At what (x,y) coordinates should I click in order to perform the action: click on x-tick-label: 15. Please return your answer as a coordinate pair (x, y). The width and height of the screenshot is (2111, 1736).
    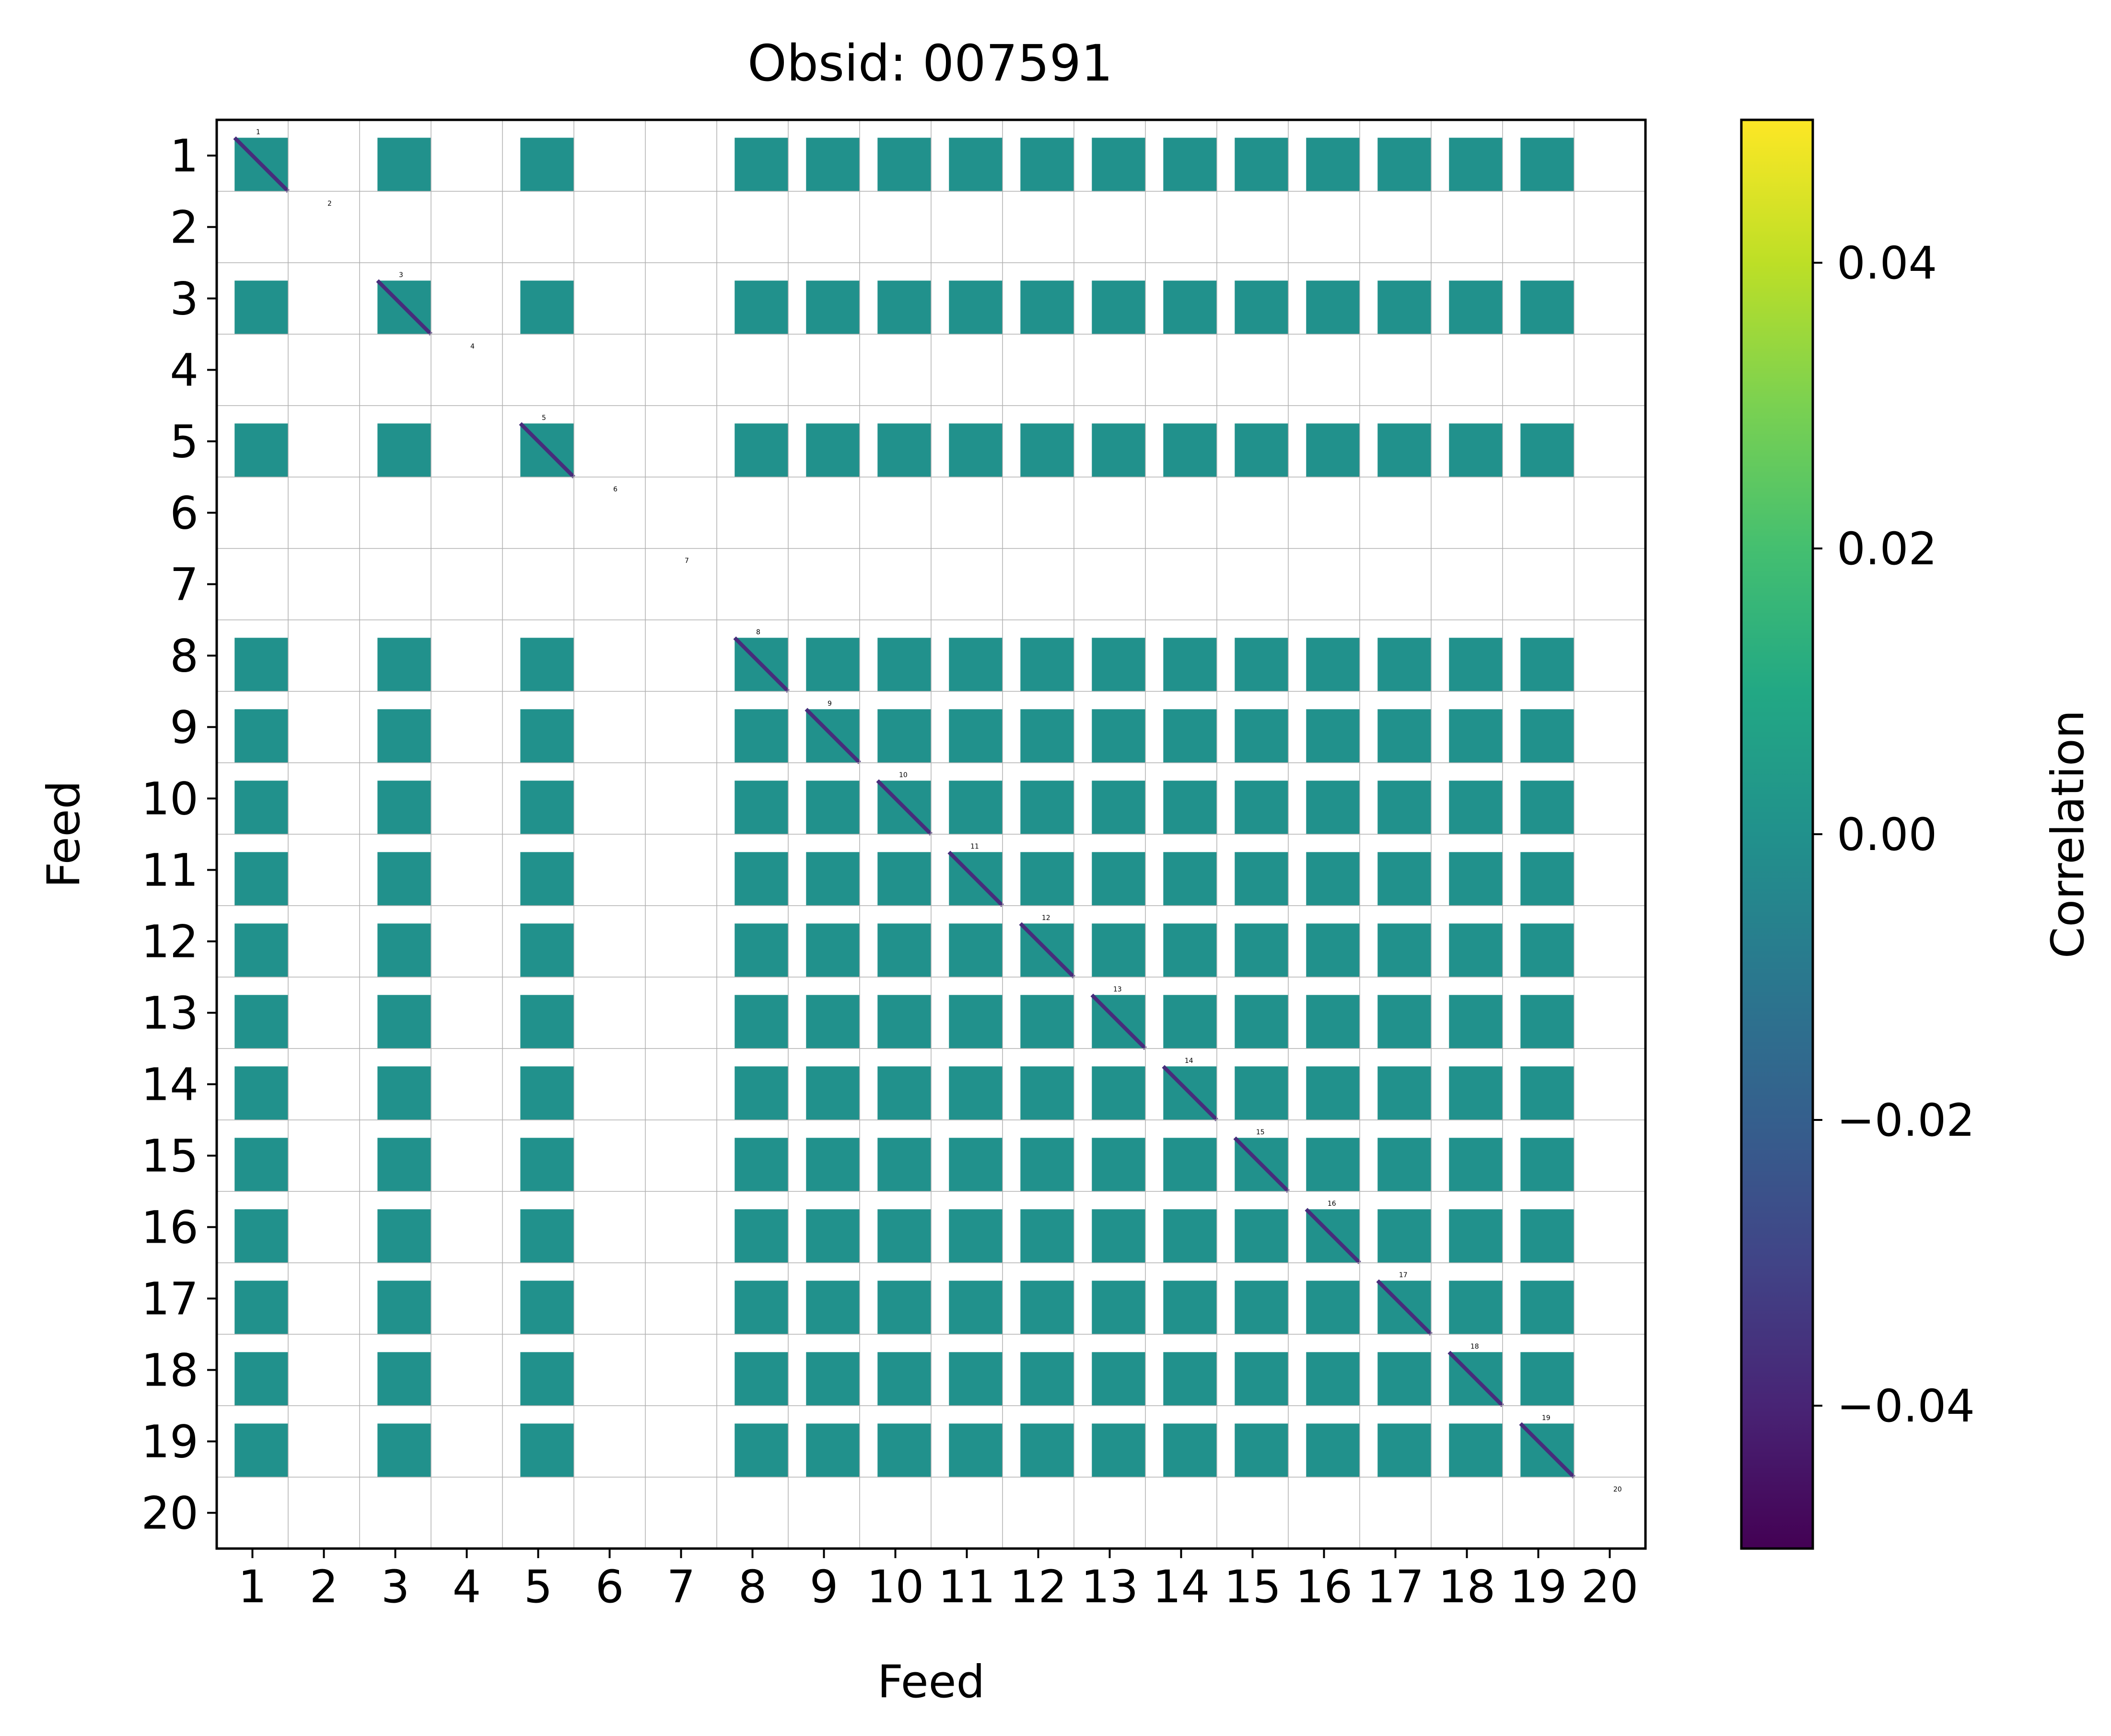
    Looking at the image, I should click on (1253, 1587).